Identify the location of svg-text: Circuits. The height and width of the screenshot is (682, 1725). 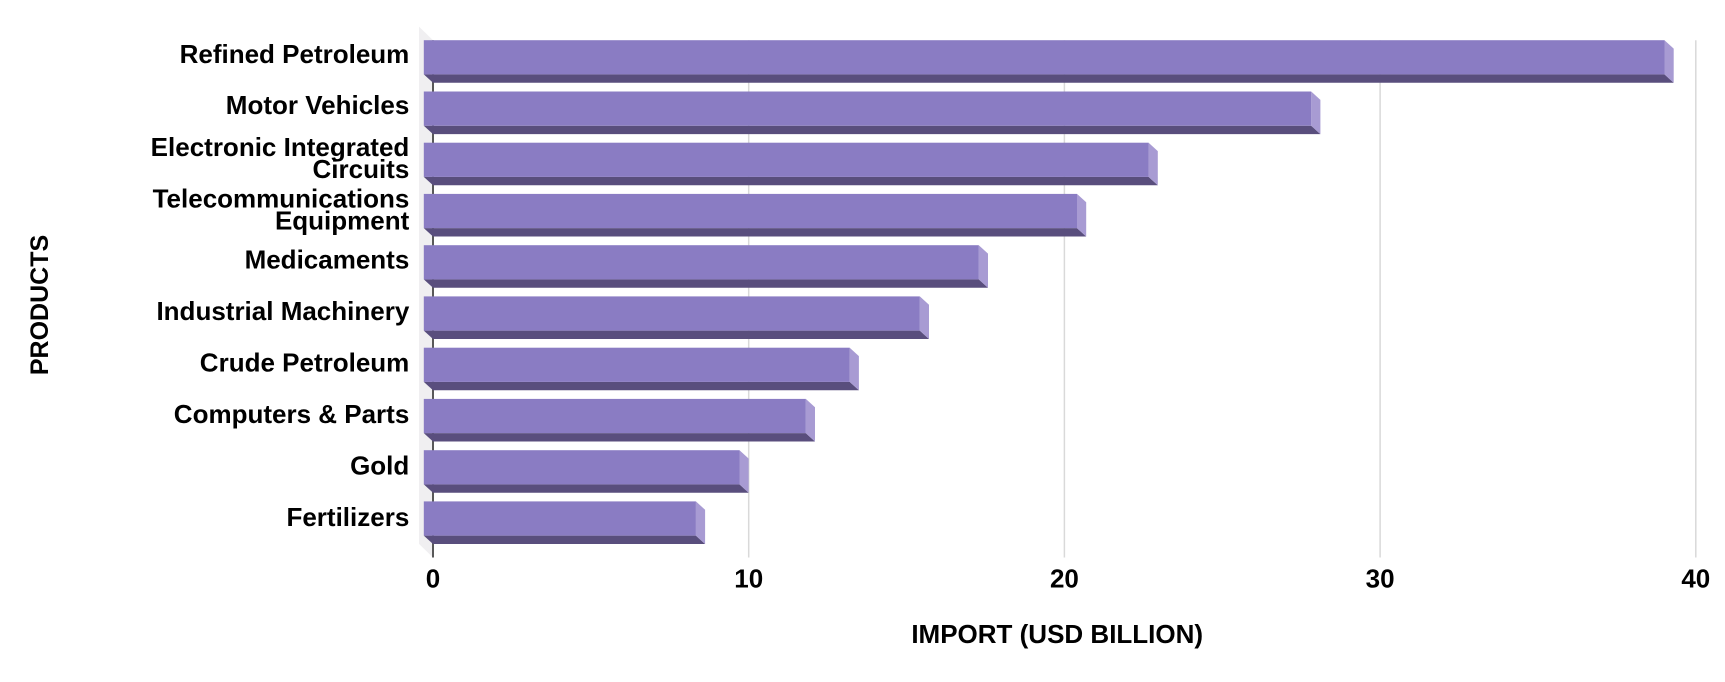
(360, 169).